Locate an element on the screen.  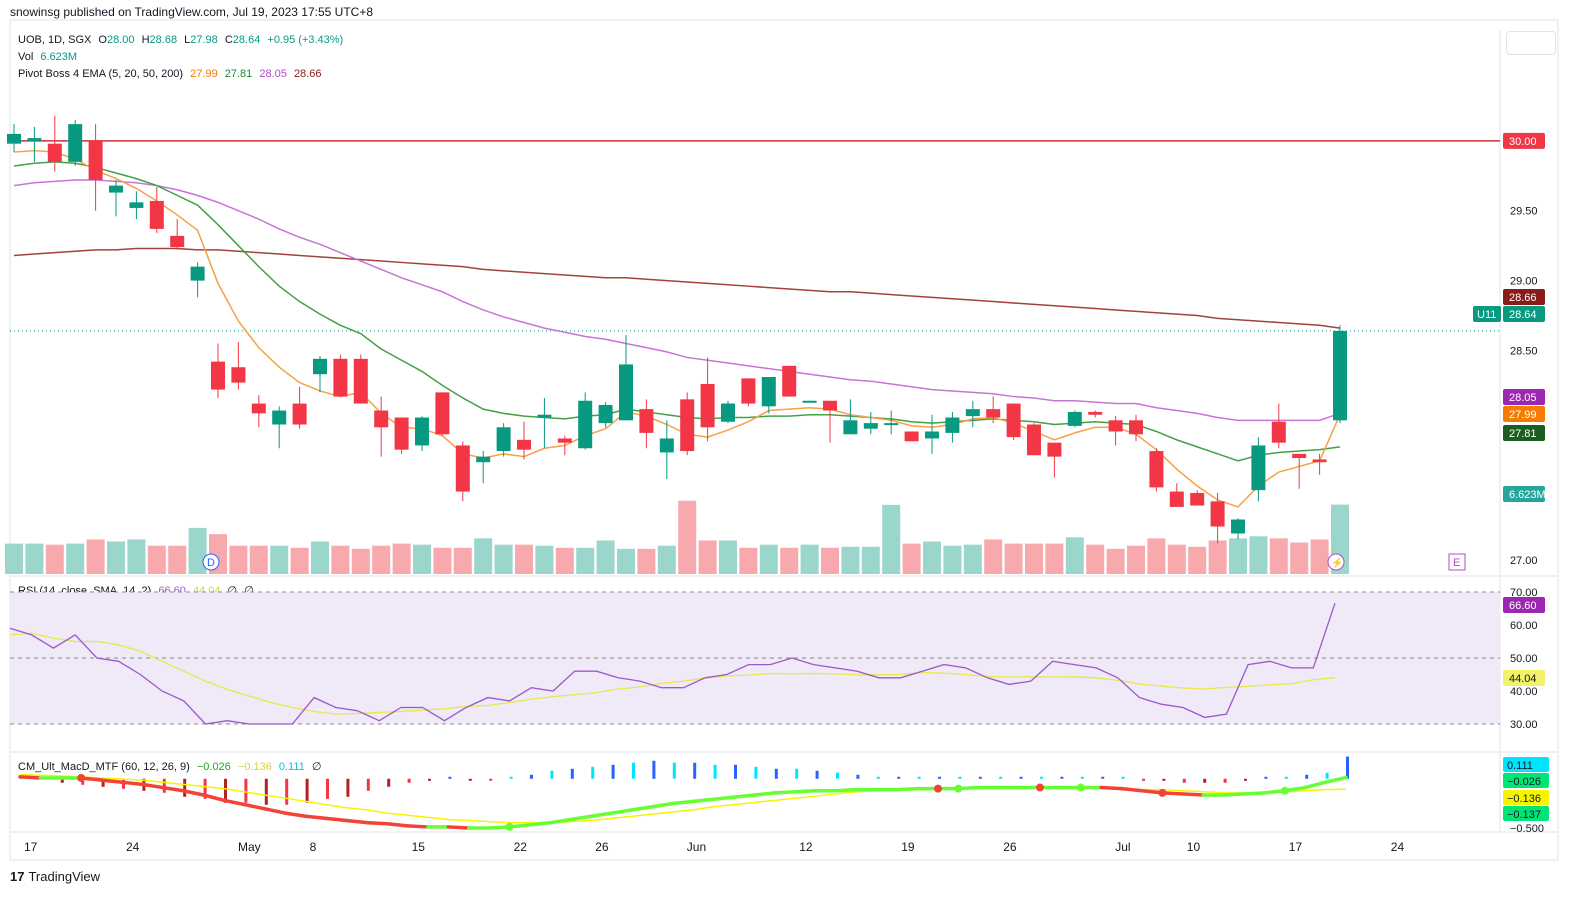
dividend-marker is located at coordinates (211, 562).